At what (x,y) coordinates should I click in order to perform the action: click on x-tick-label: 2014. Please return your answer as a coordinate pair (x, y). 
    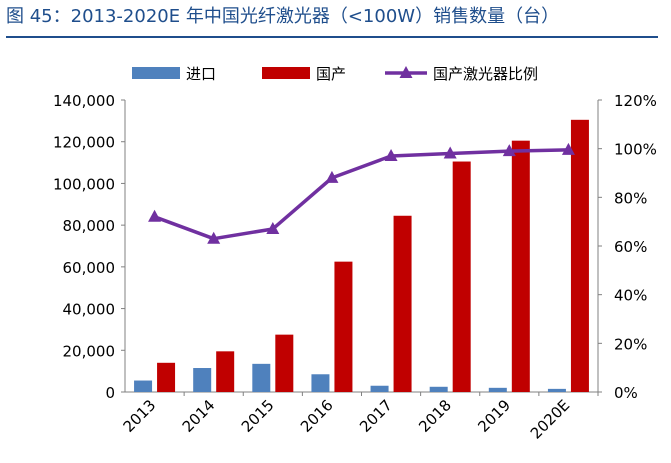
    Looking at the image, I should click on (199, 416).